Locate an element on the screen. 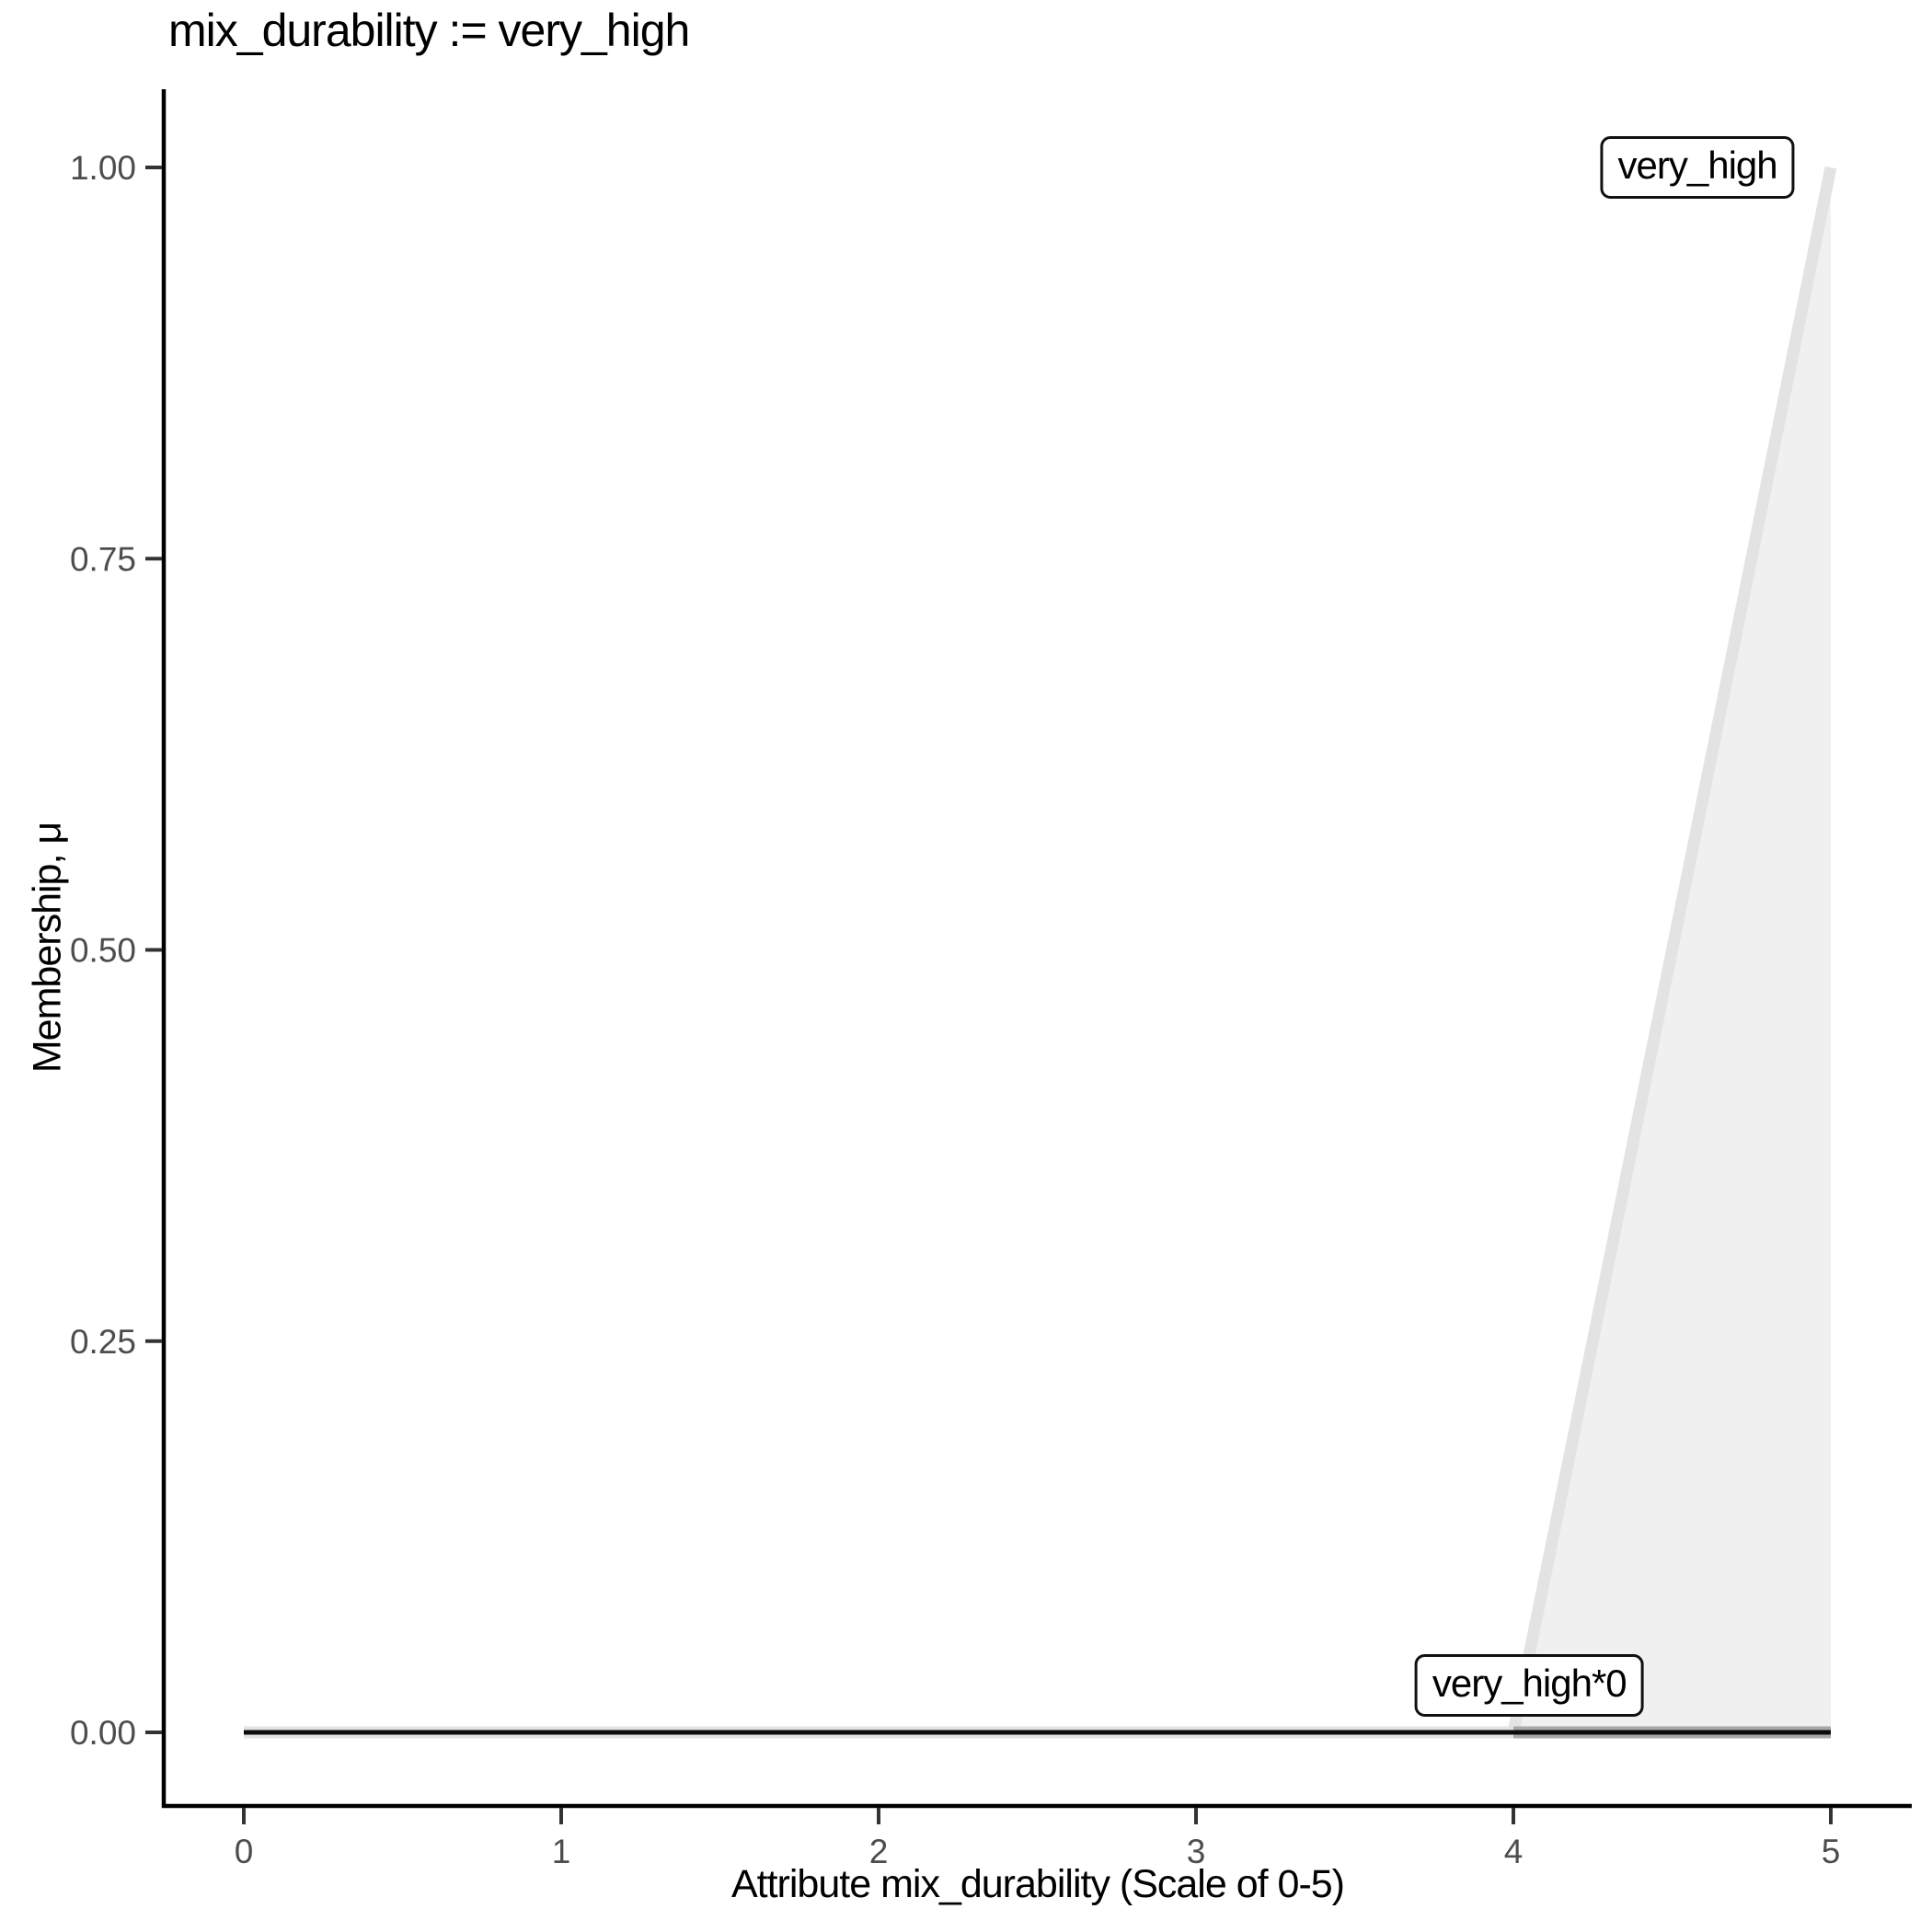 The height and width of the screenshot is (1932, 1932). x-tick-label: 2 is located at coordinates (879, 1851).